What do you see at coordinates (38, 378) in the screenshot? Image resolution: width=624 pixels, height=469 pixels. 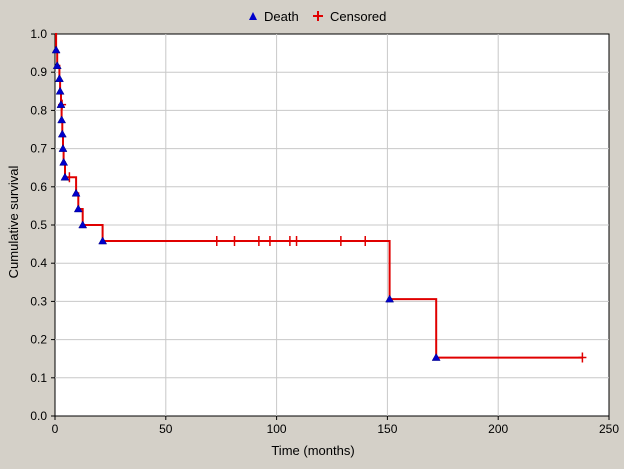 I see `y-tick-label: 0.1` at bounding box center [38, 378].